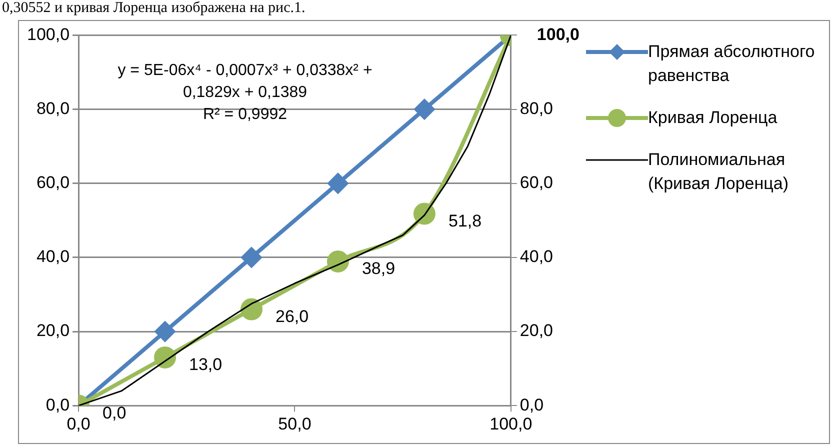 This screenshot has width=832, height=446. Describe the element at coordinates (465, 220) in the screenshot. I see `data-label: 51,8` at that location.